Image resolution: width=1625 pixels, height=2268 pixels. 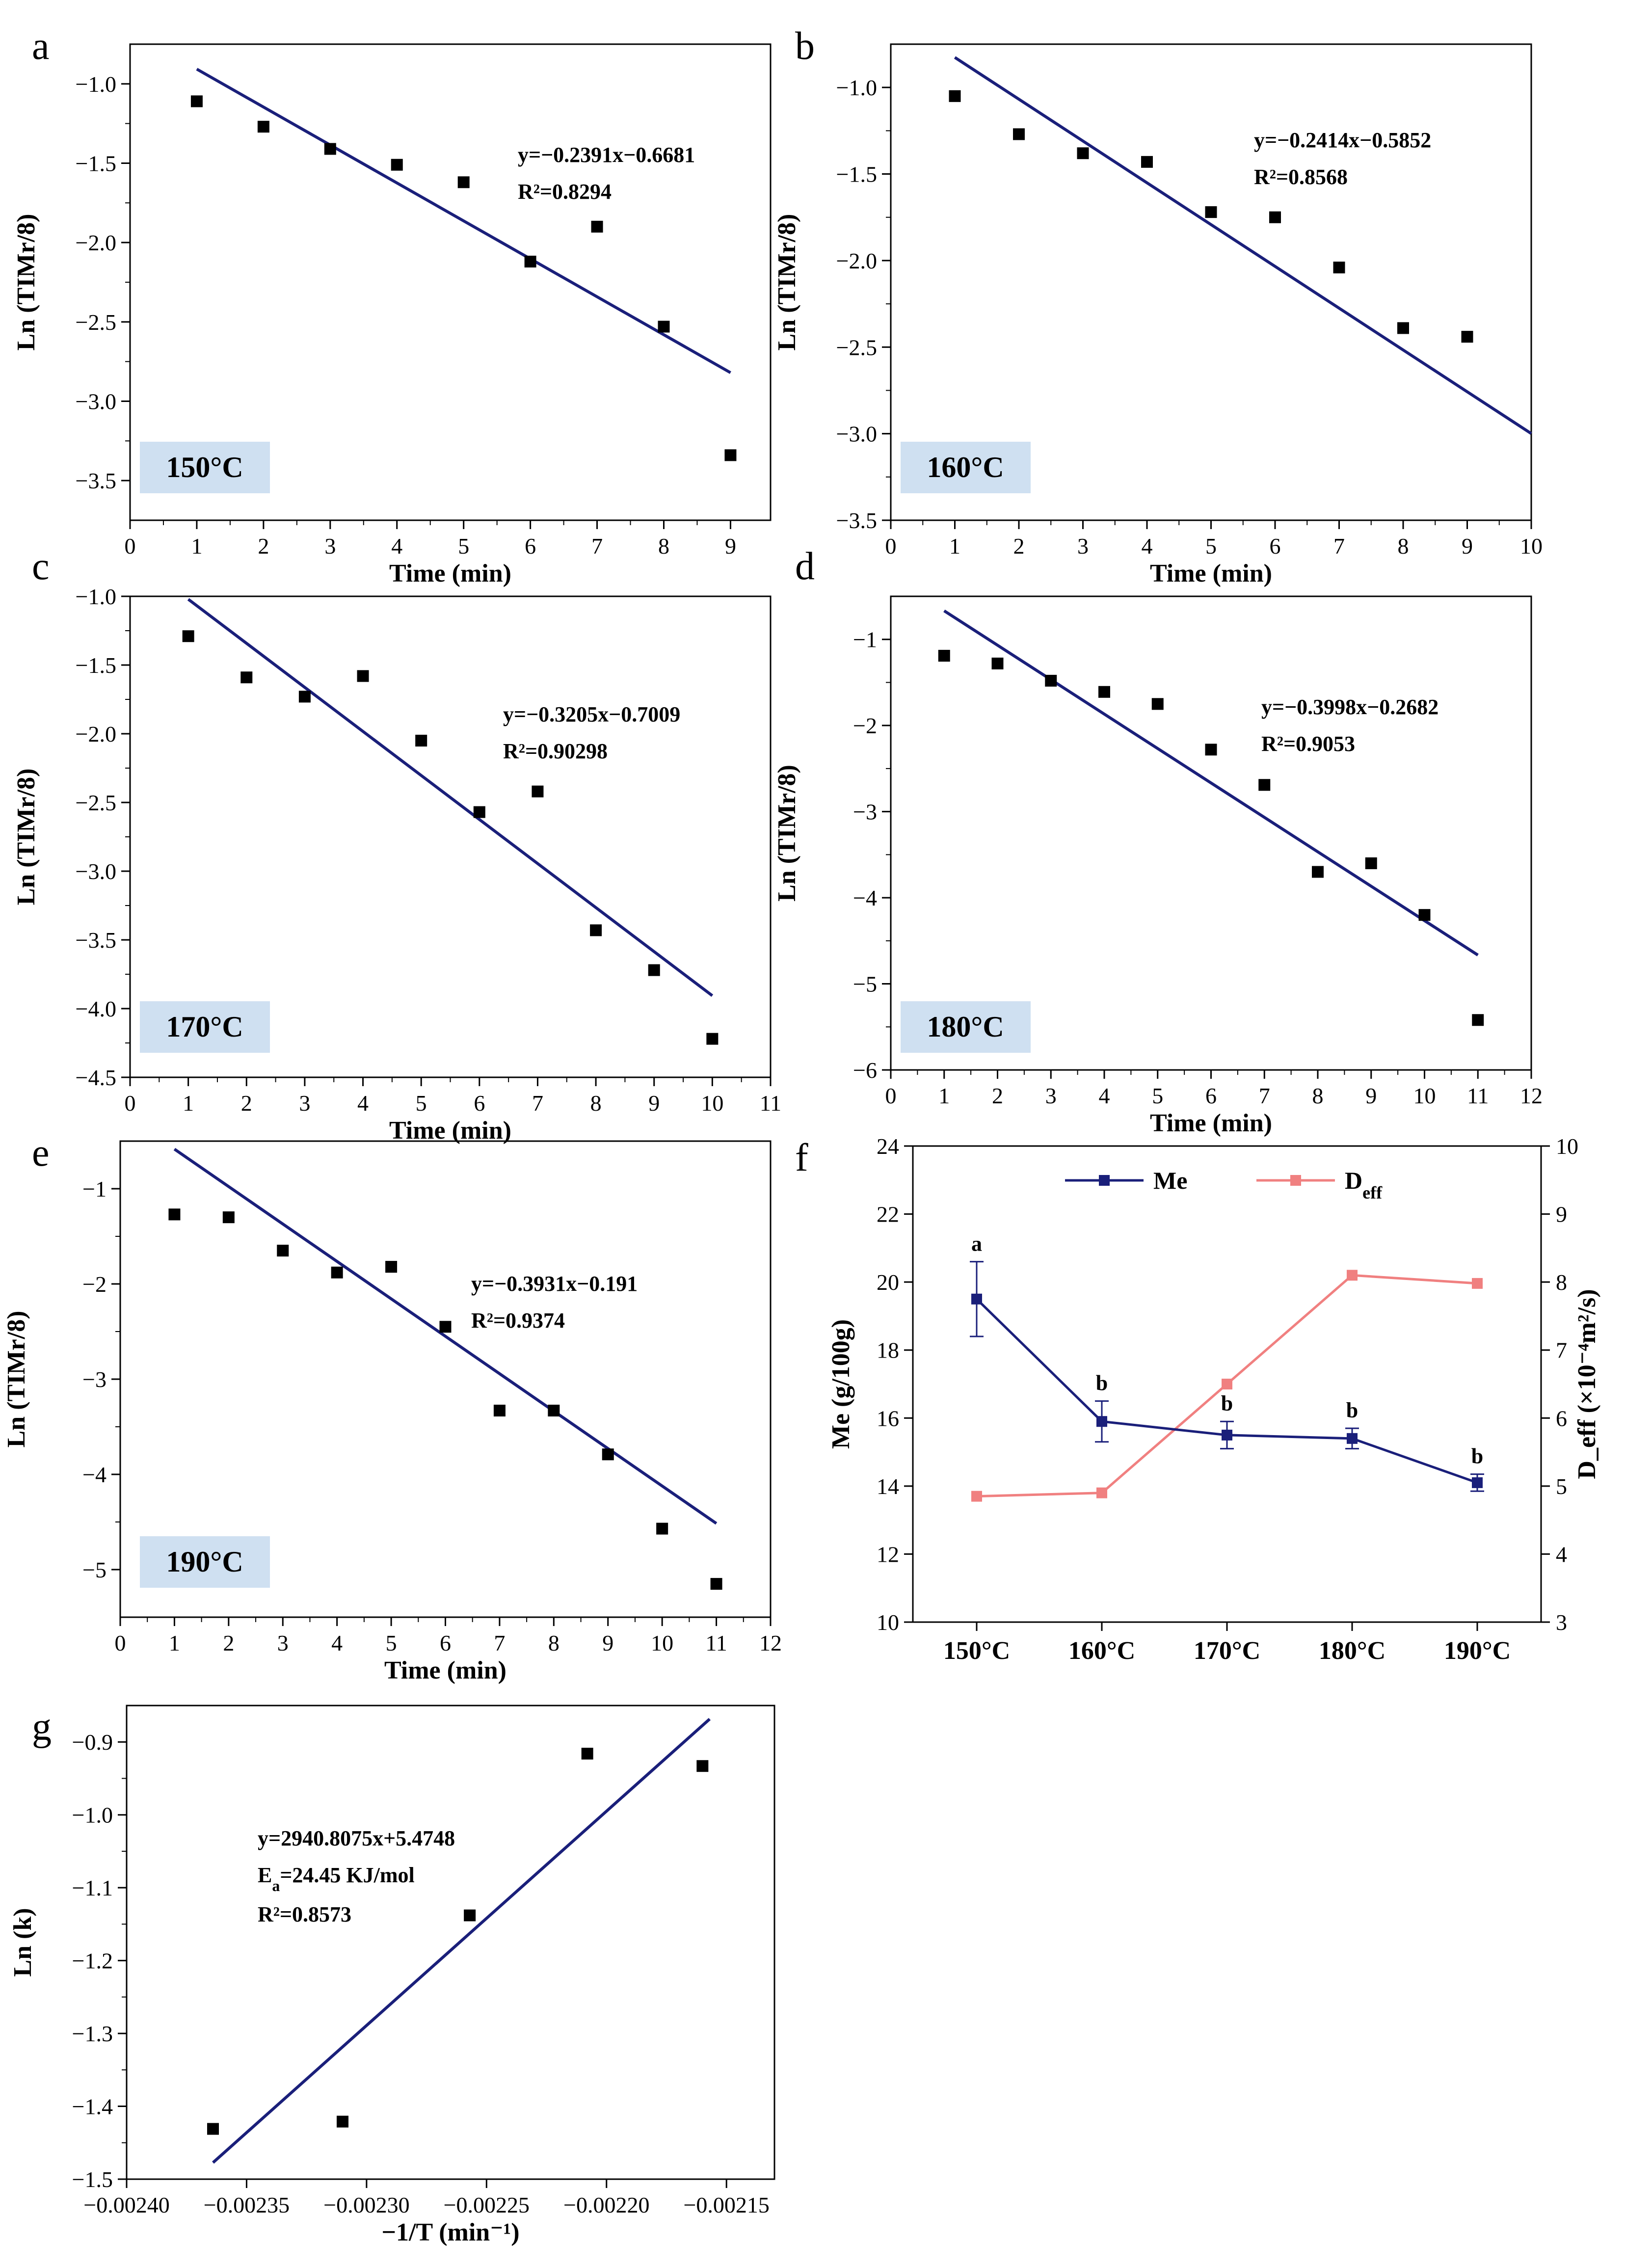 I want to click on panel-e-xtick-label: 11, so click(x=716, y=1642).